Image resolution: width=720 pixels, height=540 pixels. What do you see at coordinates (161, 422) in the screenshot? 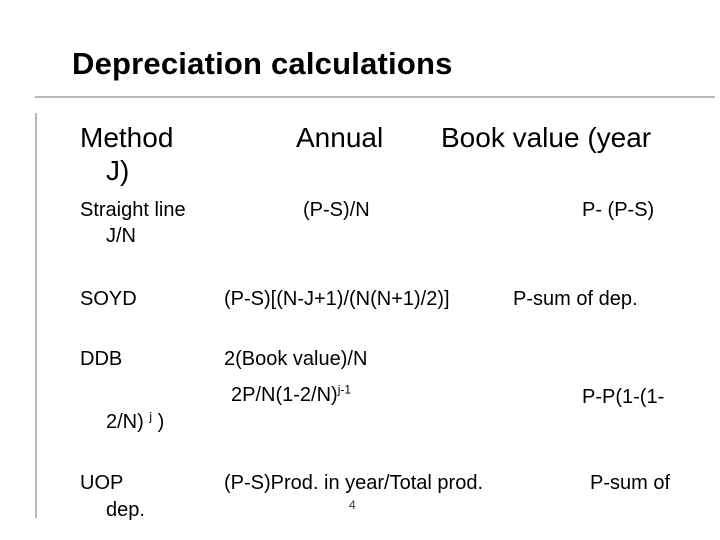
I see `ddb-cont-close: )` at bounding box center [161, 422].